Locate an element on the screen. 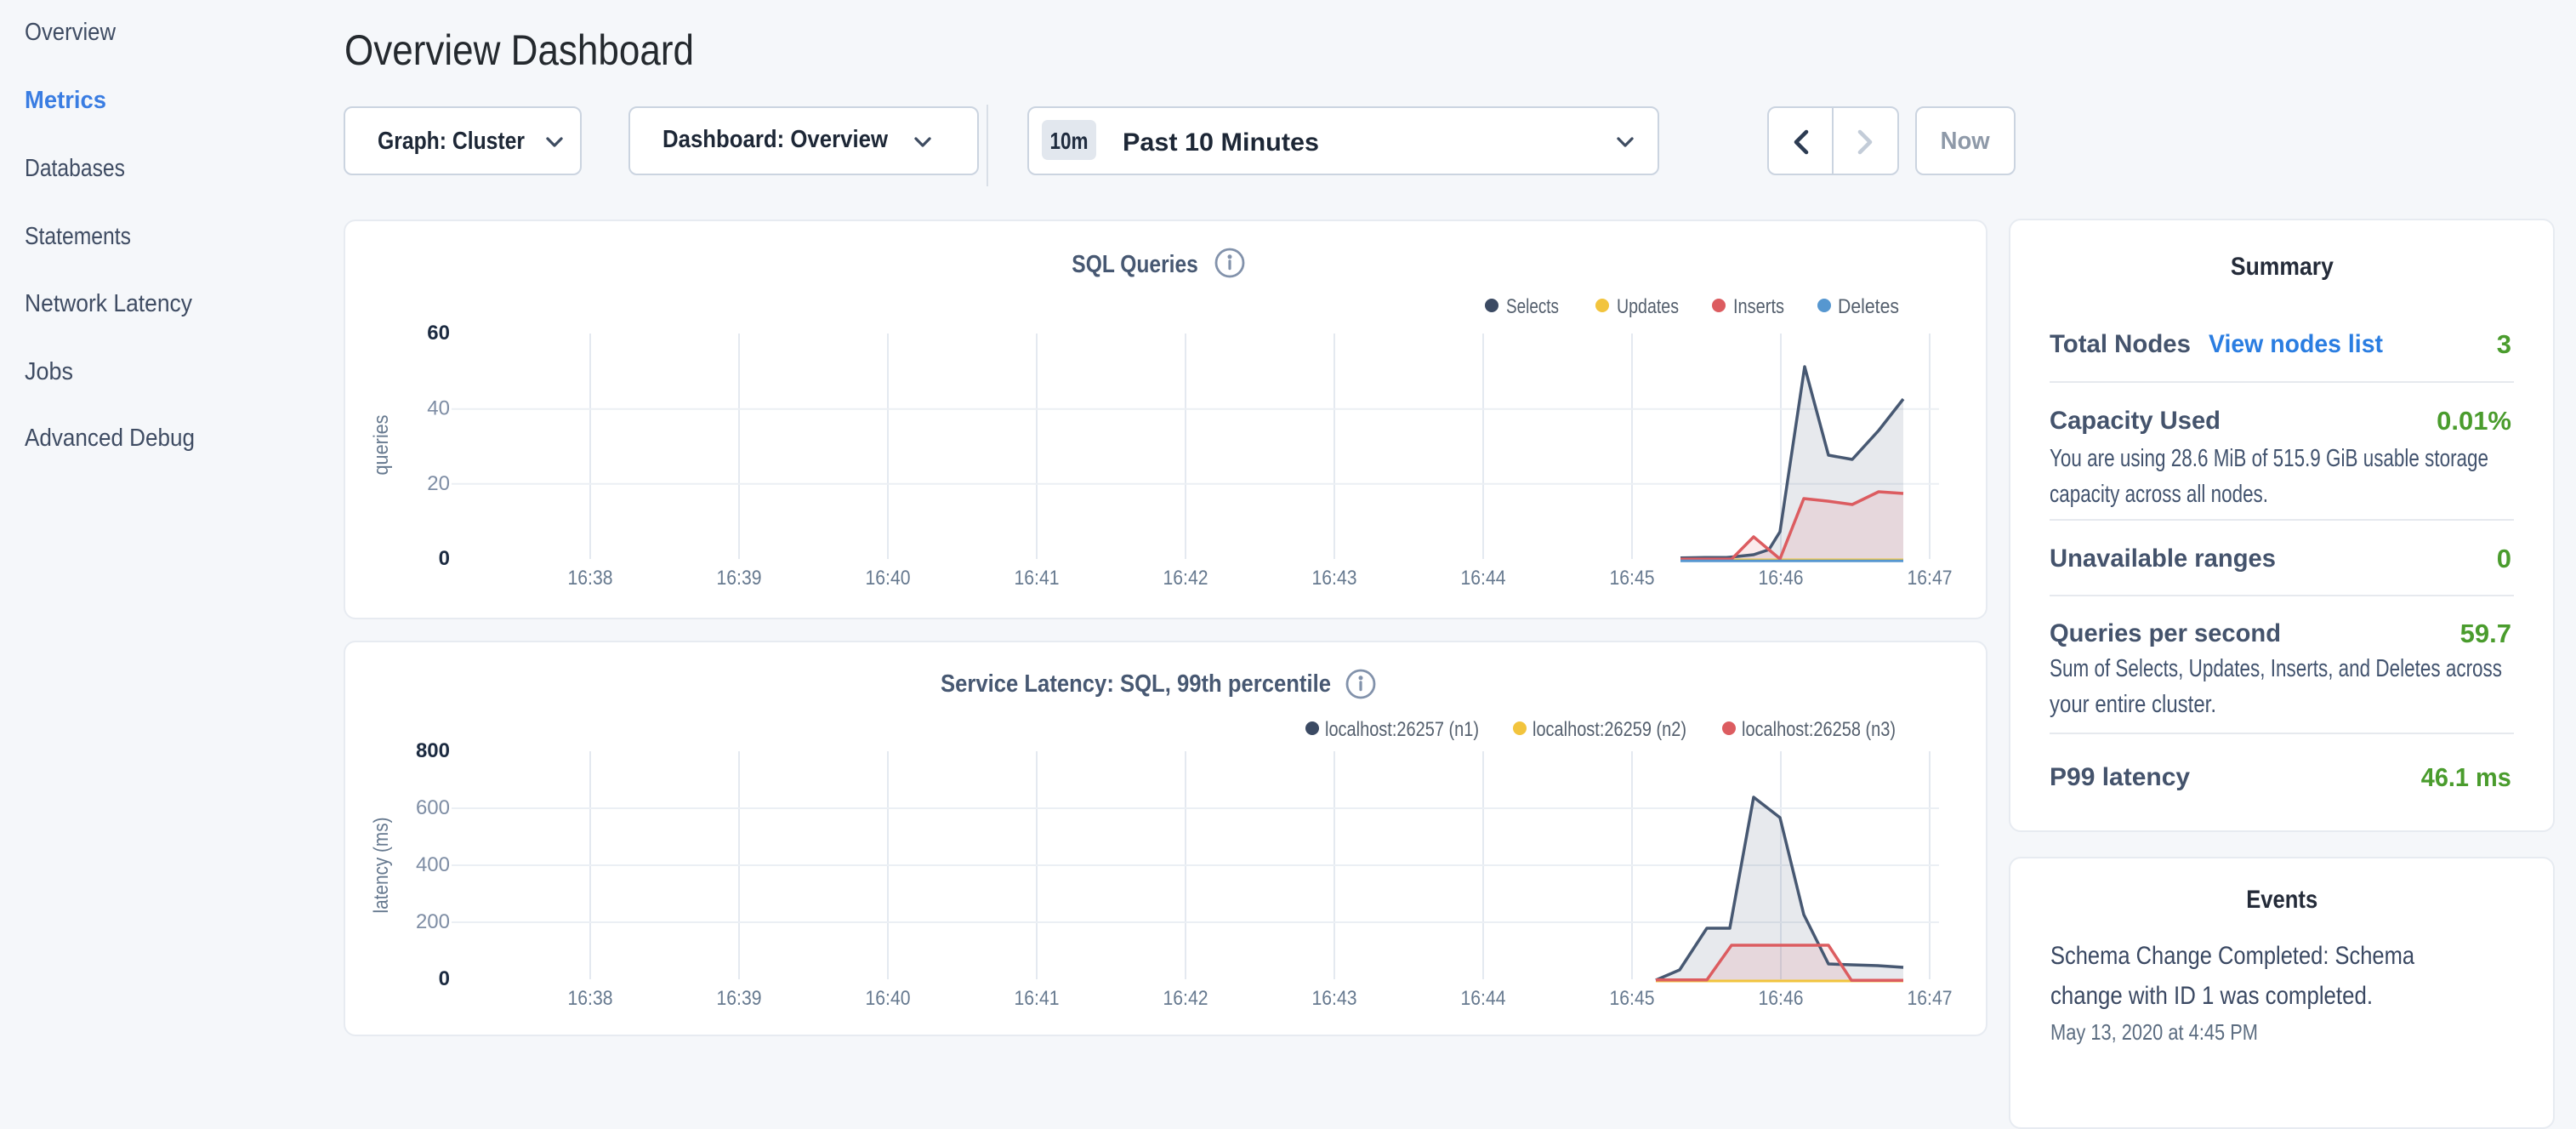  svg-text: queries is located at coordinates (381, 446).